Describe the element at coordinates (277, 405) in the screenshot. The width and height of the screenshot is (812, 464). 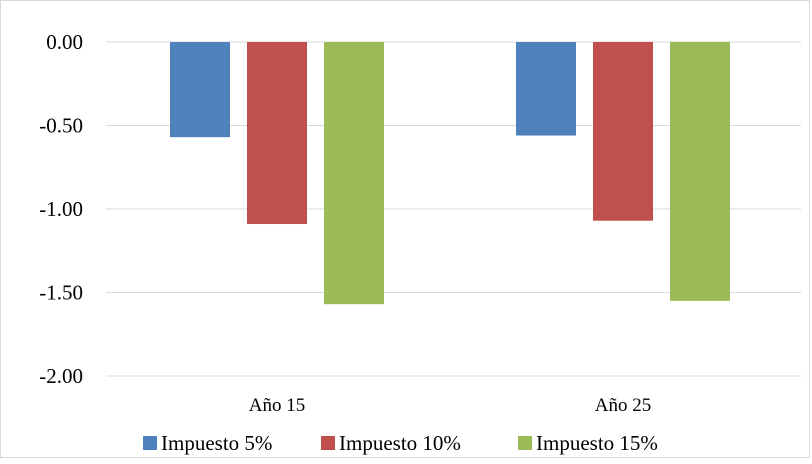
I see `x-category-label: Año 15` at that location.